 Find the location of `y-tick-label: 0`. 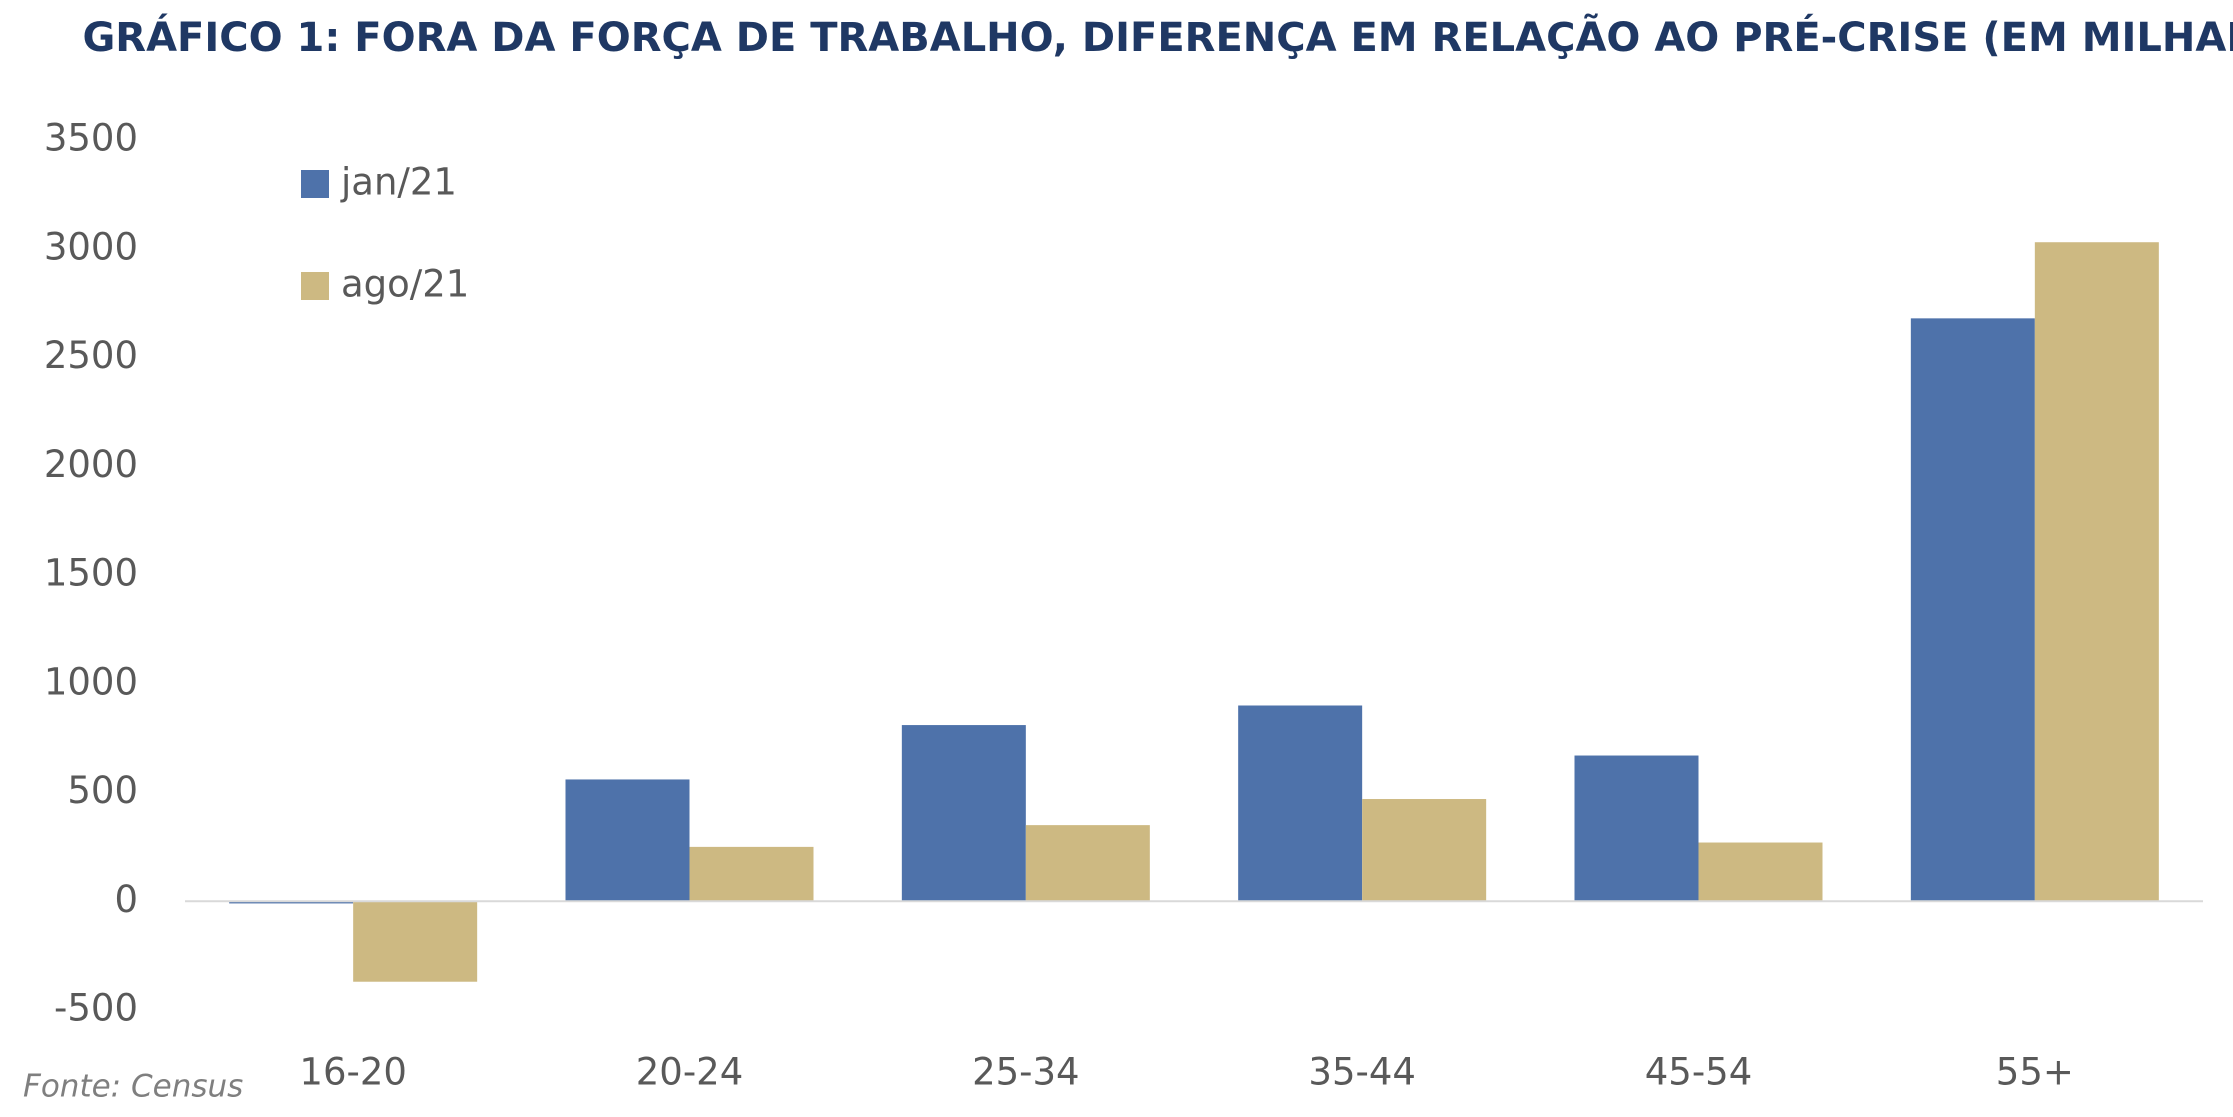

y-tick-label: 0 is located at coordinates (126, 899).